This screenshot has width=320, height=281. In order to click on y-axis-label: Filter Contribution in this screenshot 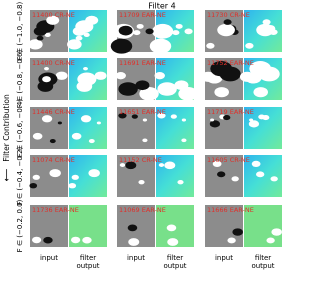, I will do `click(6, 128)`.